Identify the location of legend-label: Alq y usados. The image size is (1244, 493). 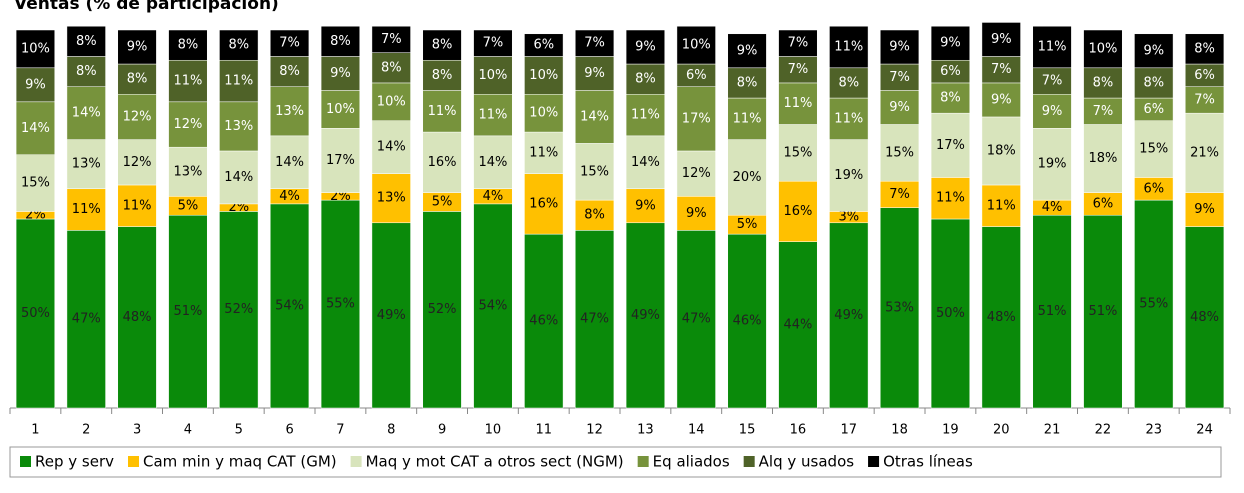
(807, 462).